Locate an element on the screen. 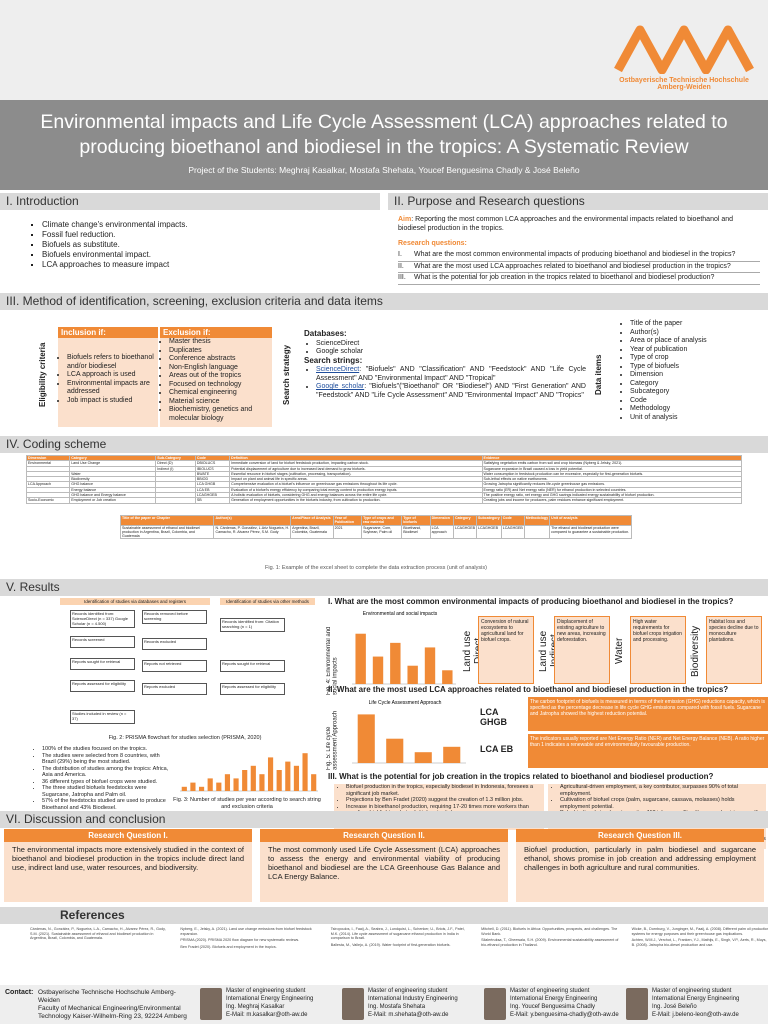 Image resolution: width=768 pixels, height=1024 pixels. person-name: Ing. Youcef Benguesima Chadly is located at coordinates (553, 1007).